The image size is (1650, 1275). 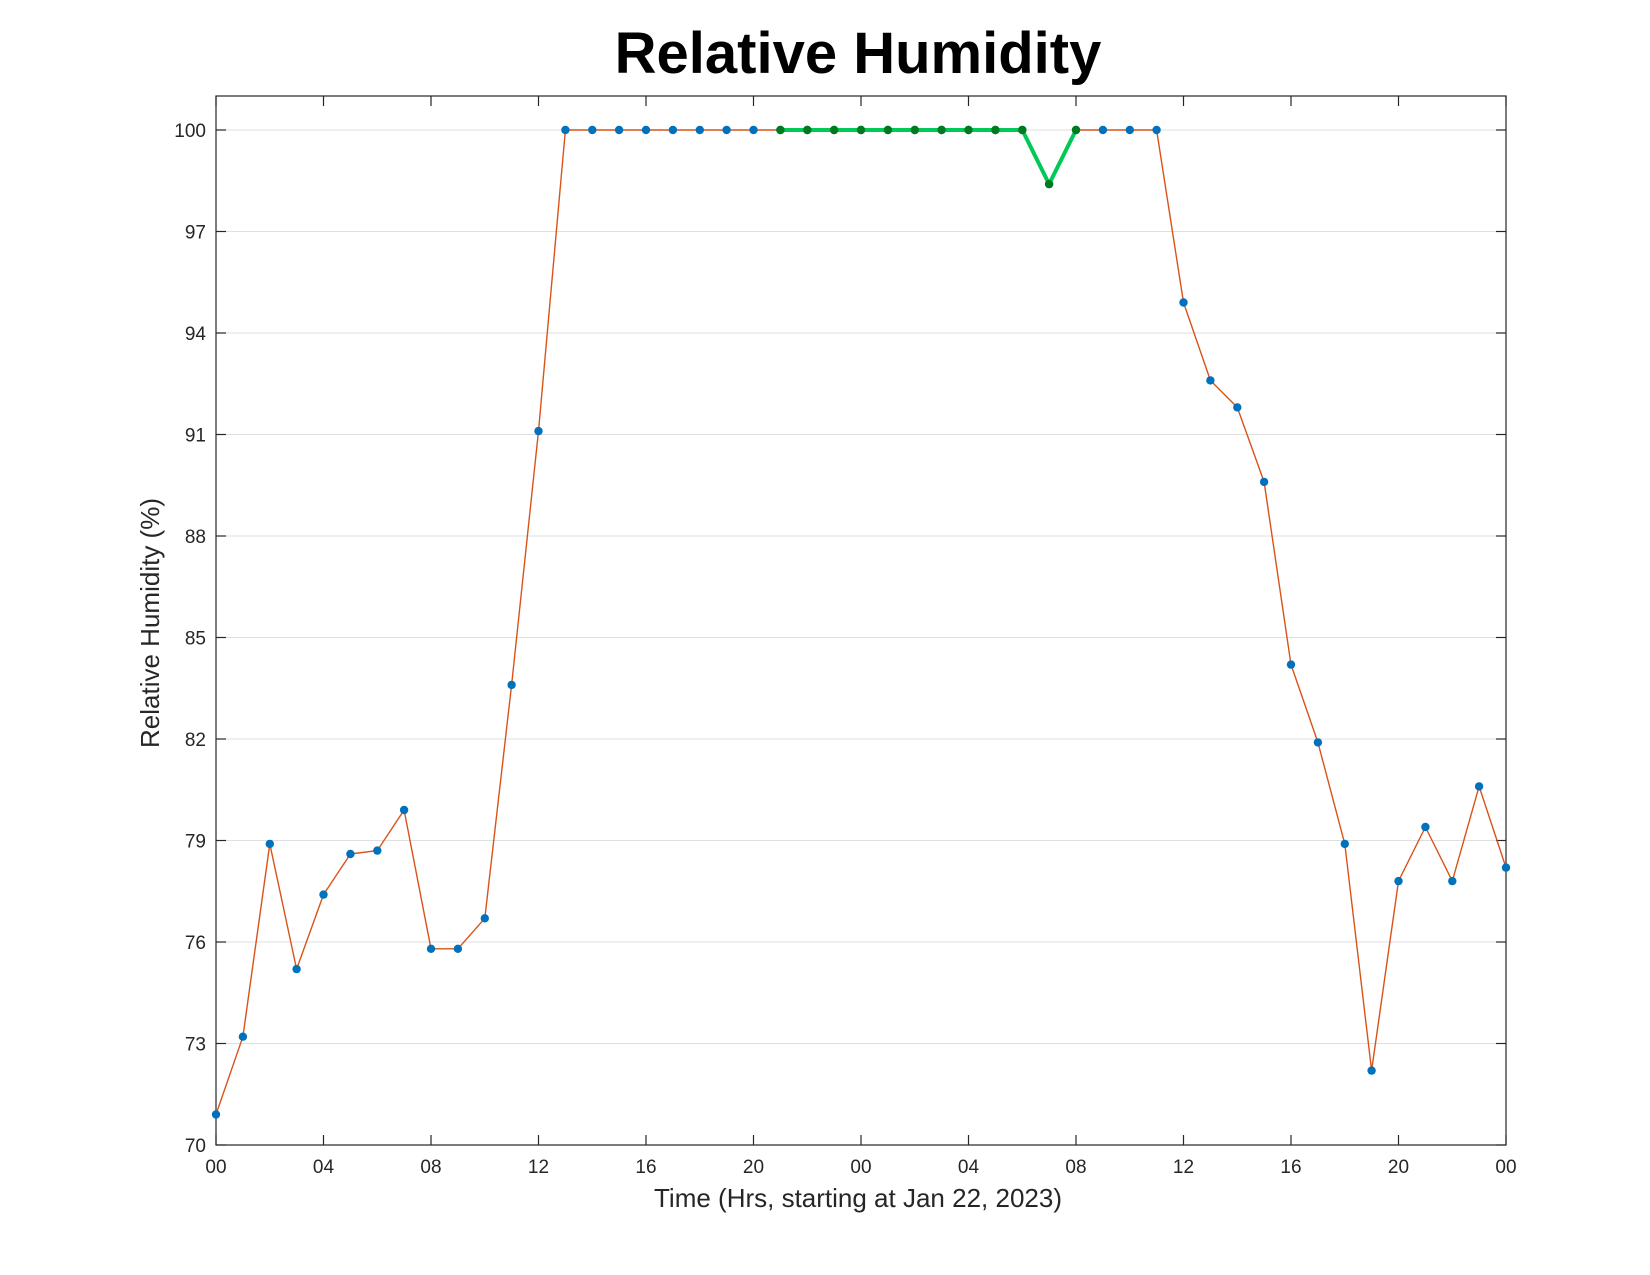 I want to click on y-tick-label: 94, so click(x=196, y=334).